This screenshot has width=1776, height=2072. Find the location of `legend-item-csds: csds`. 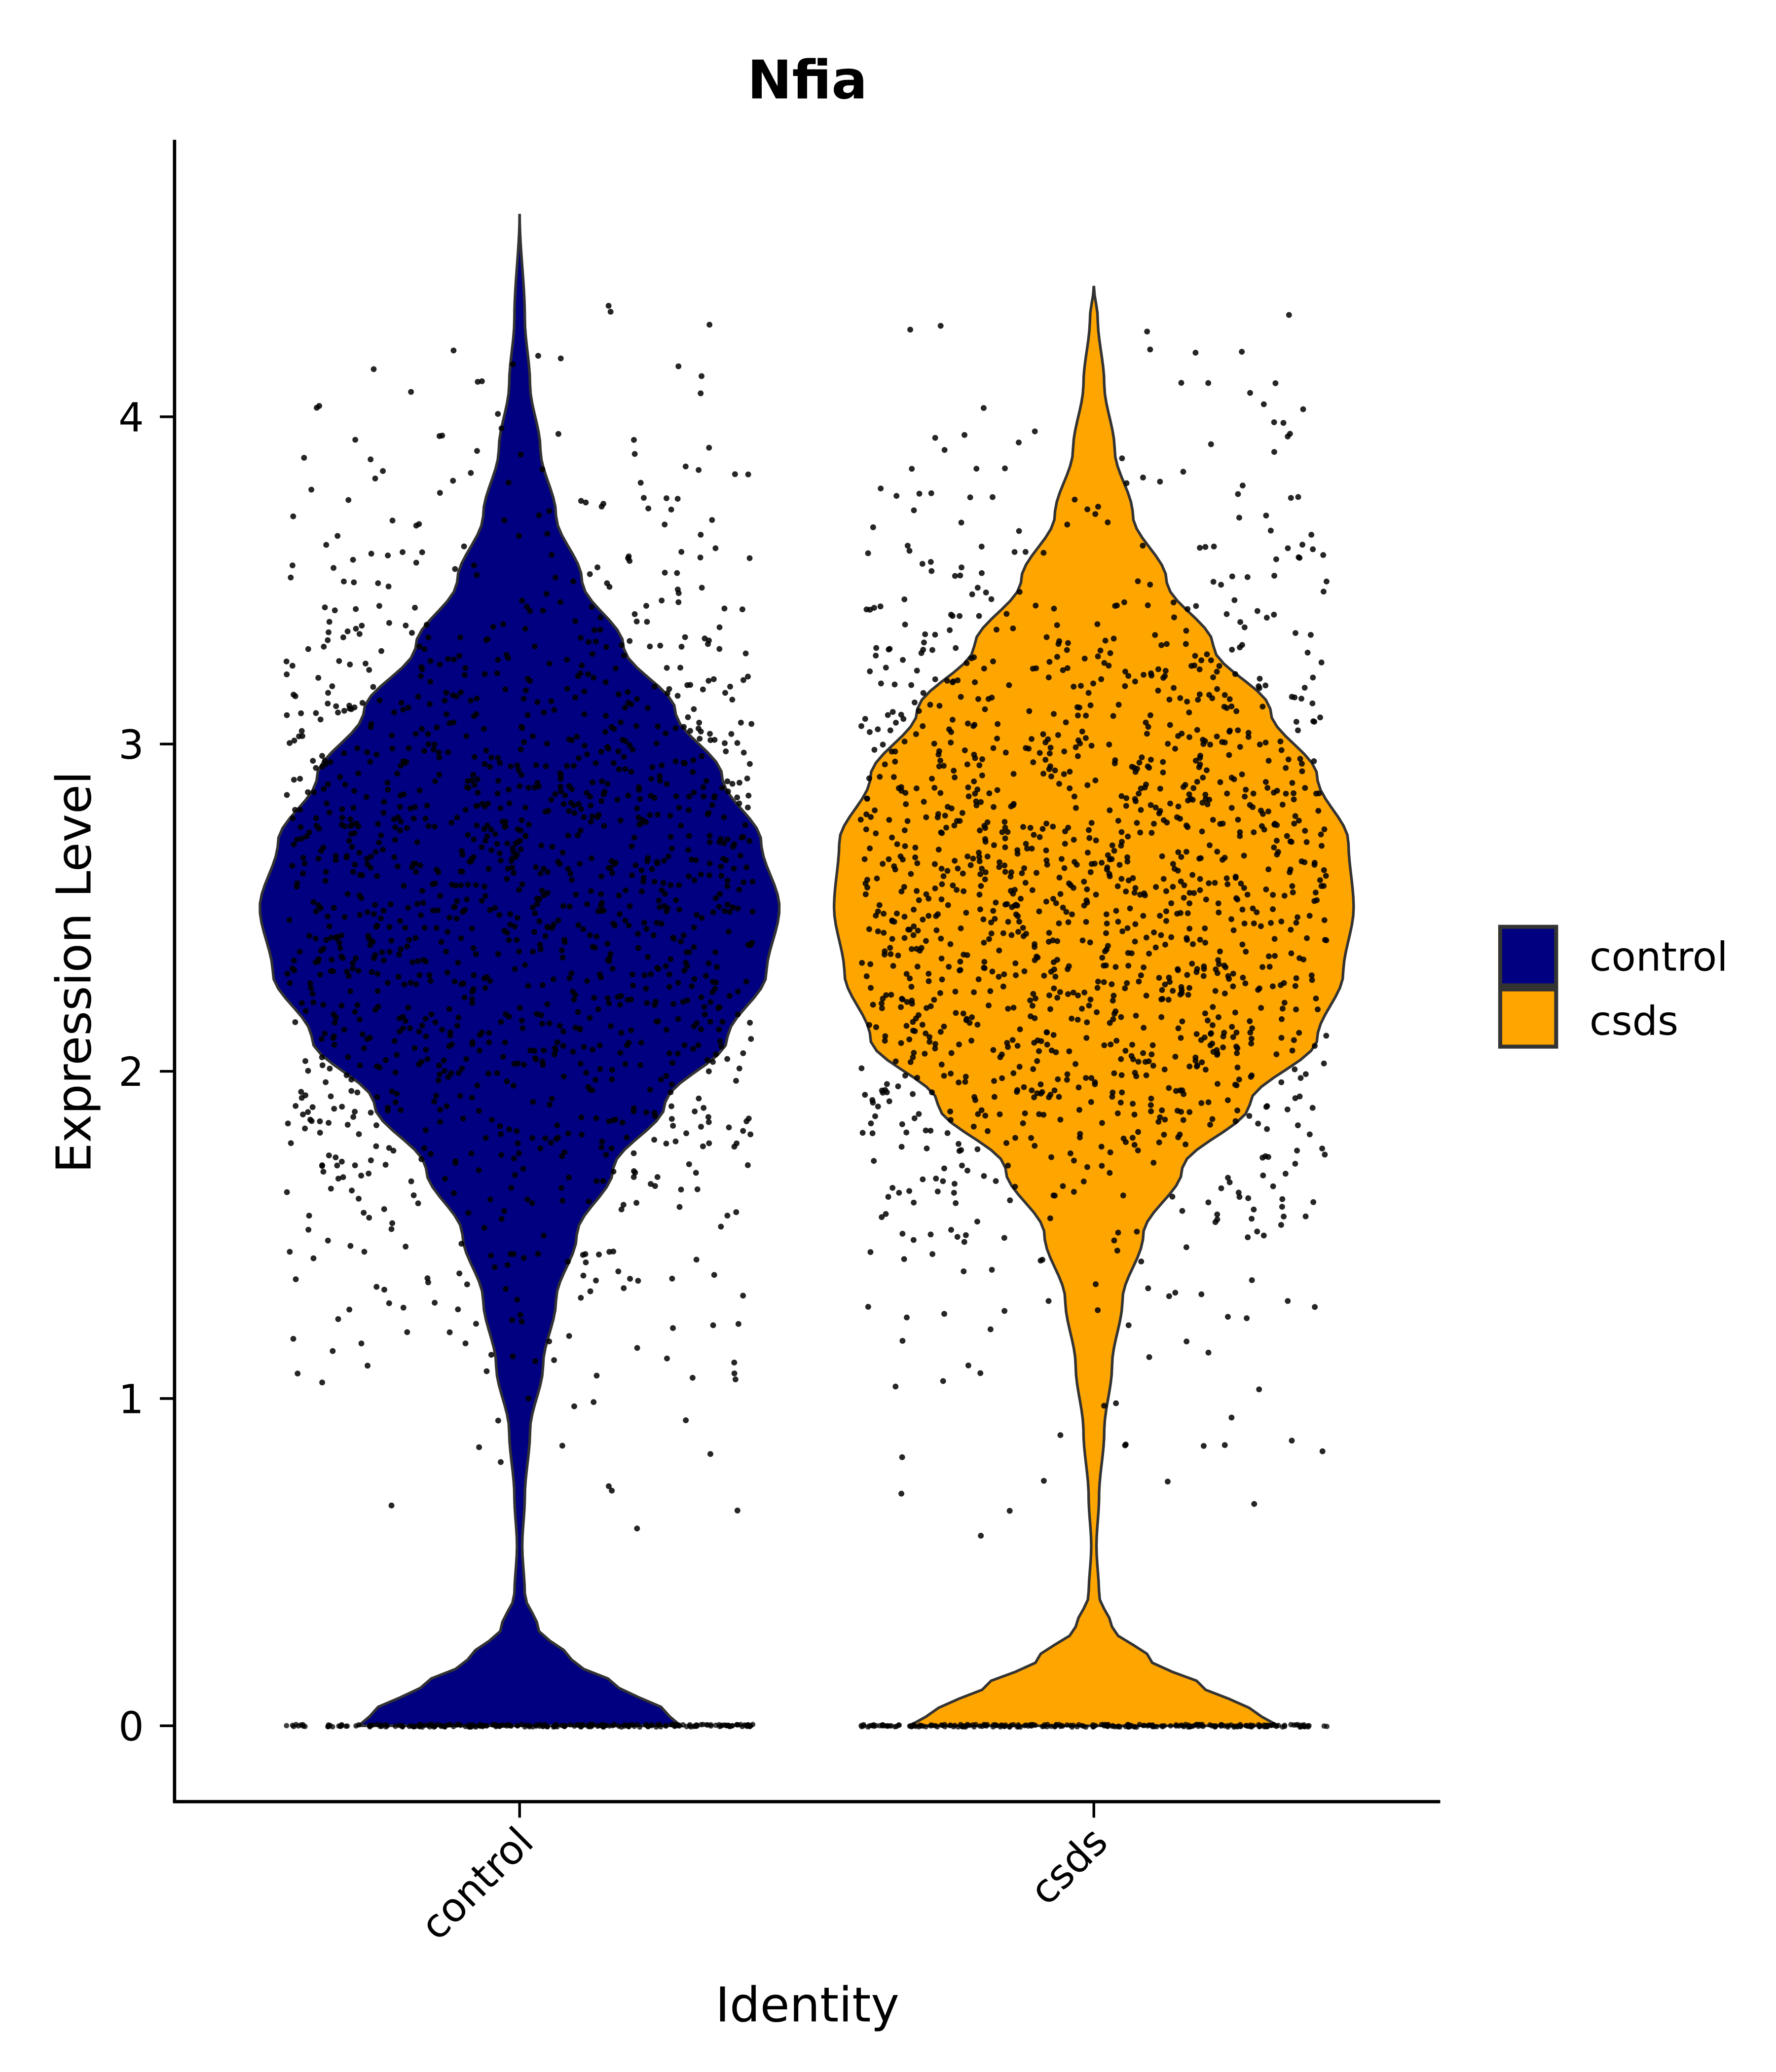

legend-item-csds: csds is located at coordinates (1588, 1018).